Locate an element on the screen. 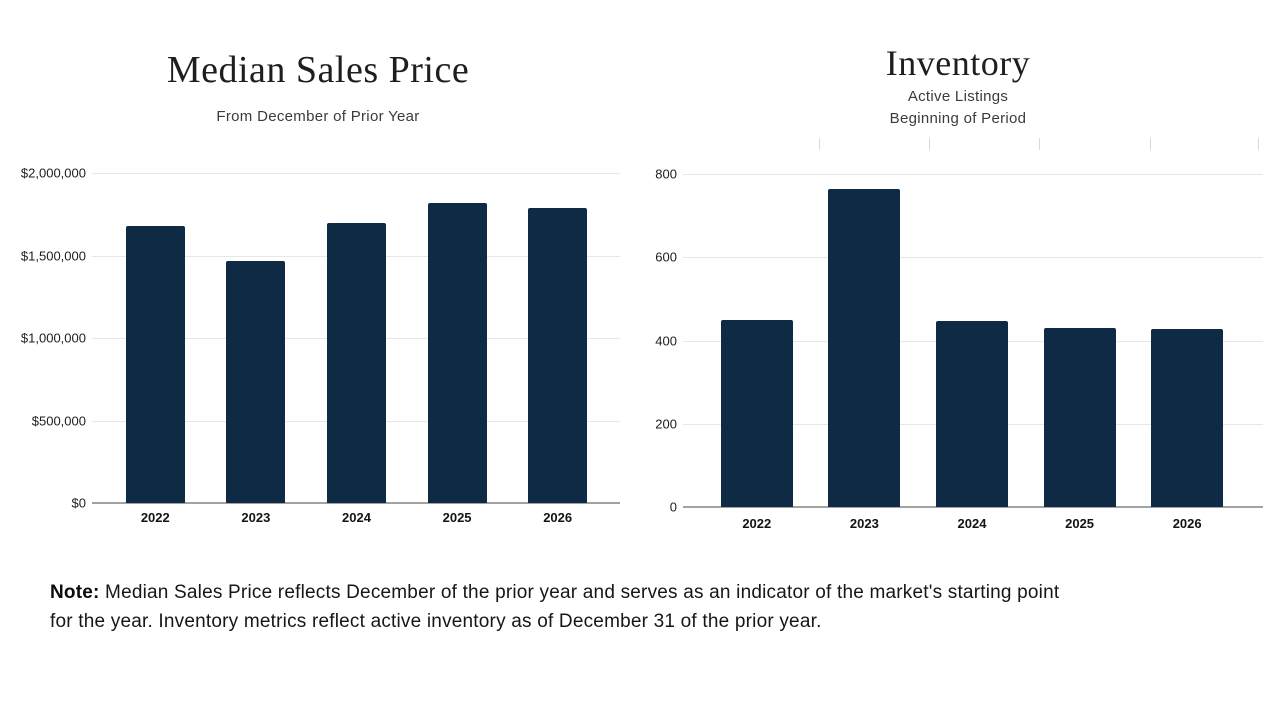 Image resolution: width=1280 pixels, height=711 pixels. y-axis-label: $500,000 is located at coordinates (58, 420).